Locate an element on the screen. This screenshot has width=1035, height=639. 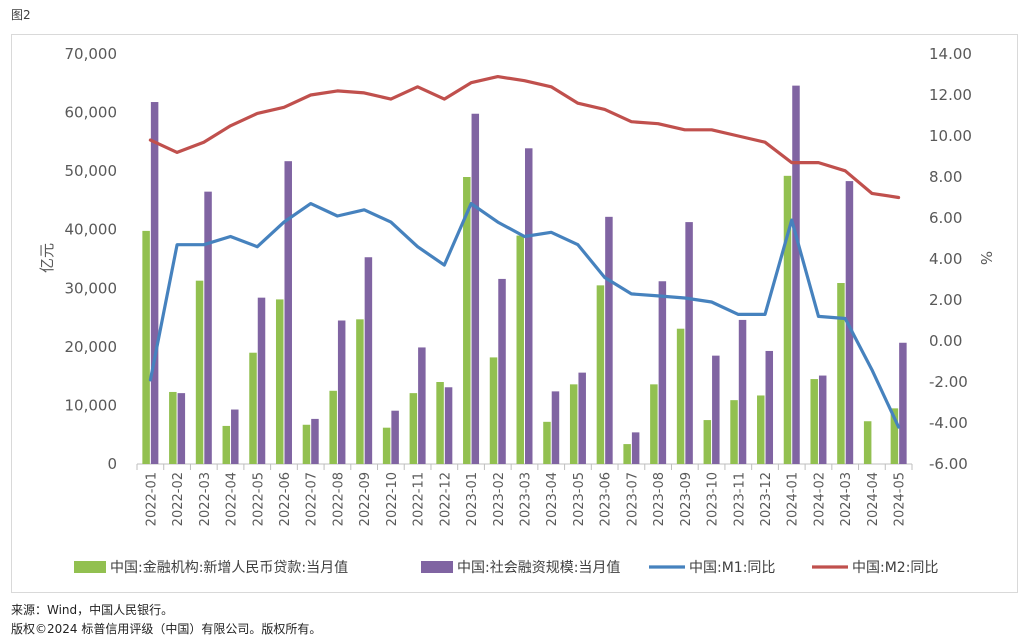
x-tick-label: 2022-03 is located at coordinates (205, 499).